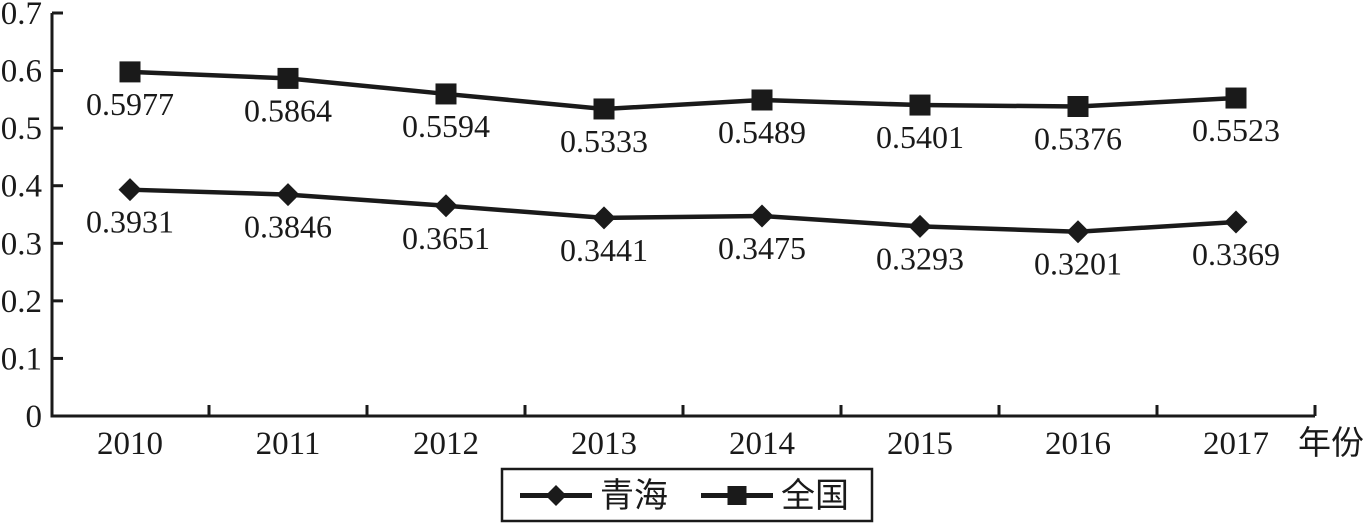 The height and width of the screenshot is (527, 1366). I want to click on x-tick-label: 2012, so click(446, 444).